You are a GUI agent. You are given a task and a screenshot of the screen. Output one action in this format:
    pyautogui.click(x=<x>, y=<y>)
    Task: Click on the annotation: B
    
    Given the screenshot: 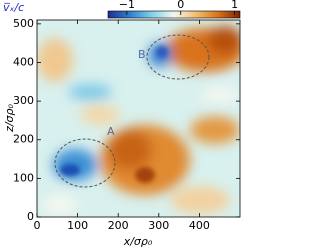 What is the action you would take?
    pyautogui.click(x=142, y=54)
    